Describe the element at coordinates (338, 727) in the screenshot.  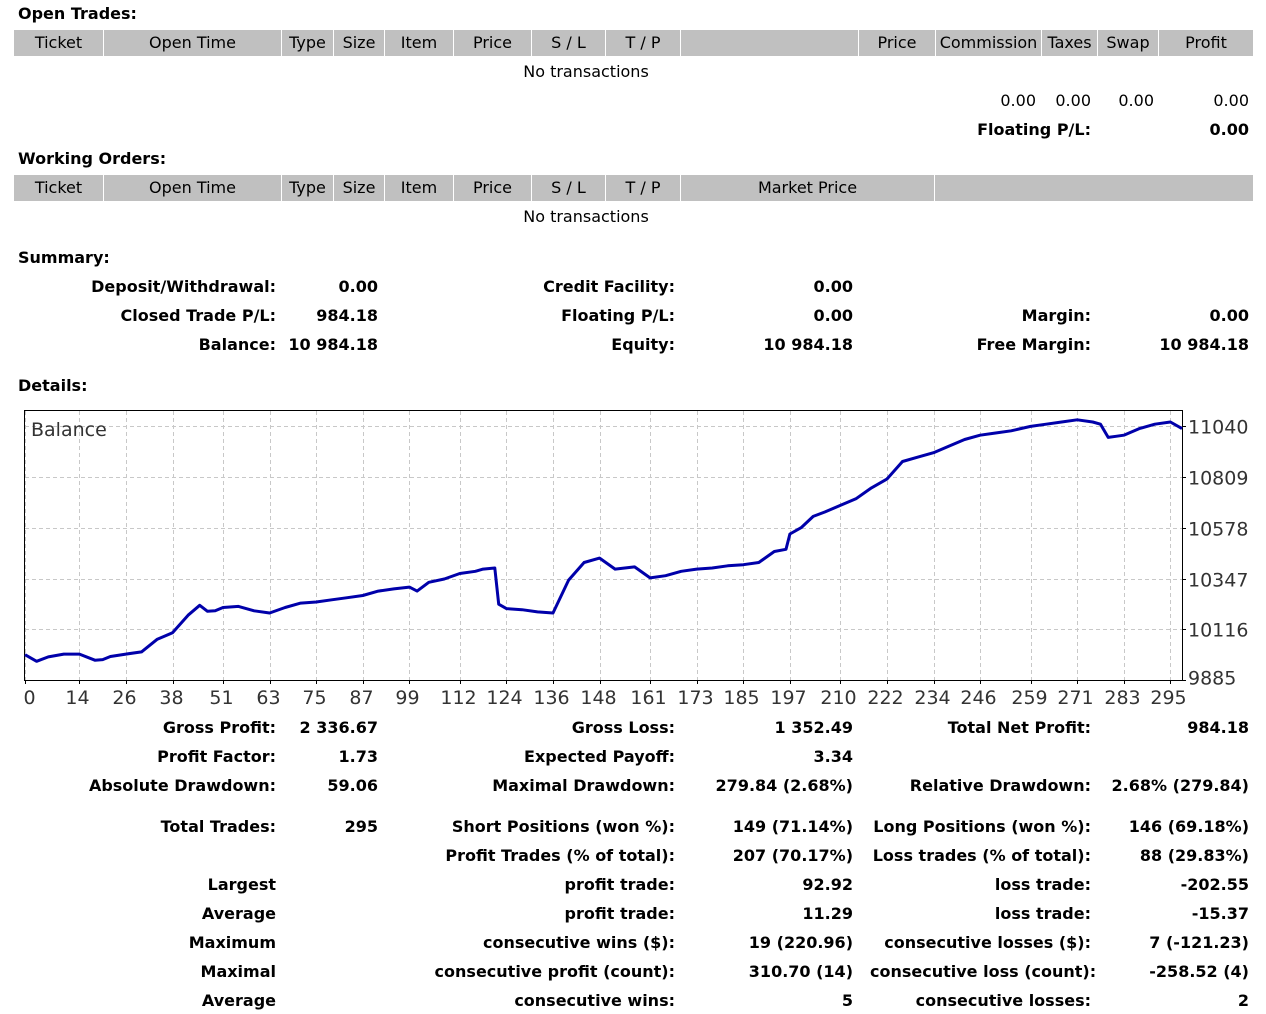
I see `gross-profit-value: 2 336.67` at that location.